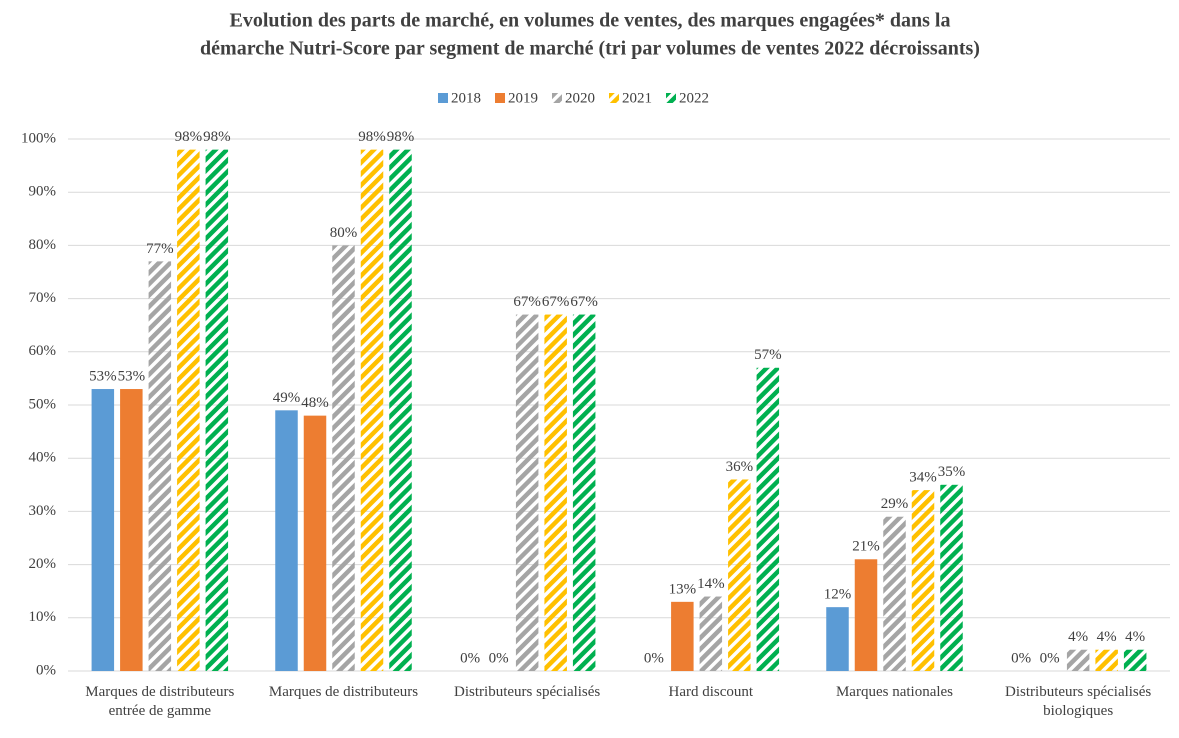 The image size is (1179, 738). What do you see at coordinates (43, 404) in the screenshot?
I see `y-tick-label: 50%` at bounding box center [43, 404].